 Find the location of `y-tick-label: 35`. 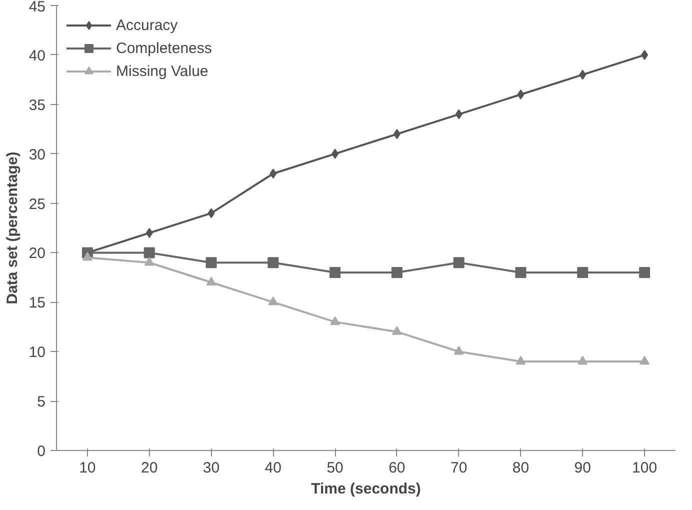

y-tick-label: 35 is located at coordinates (37, 105).